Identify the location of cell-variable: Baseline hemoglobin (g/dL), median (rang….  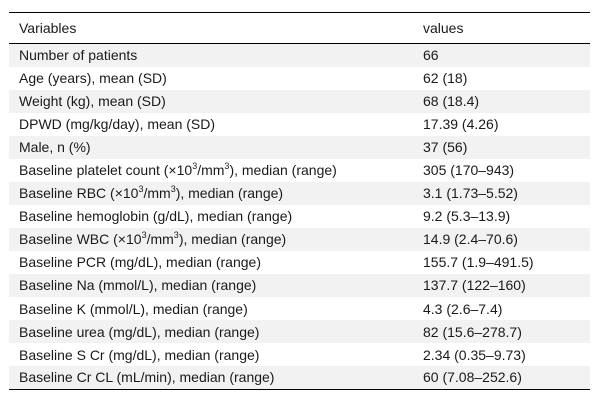
(156, 216).